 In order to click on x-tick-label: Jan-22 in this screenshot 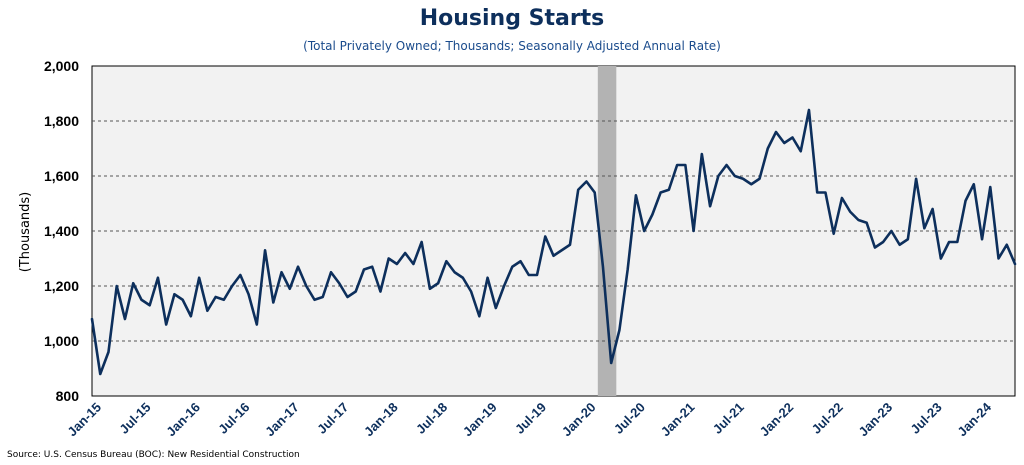, I will do `click(777, 420)`.